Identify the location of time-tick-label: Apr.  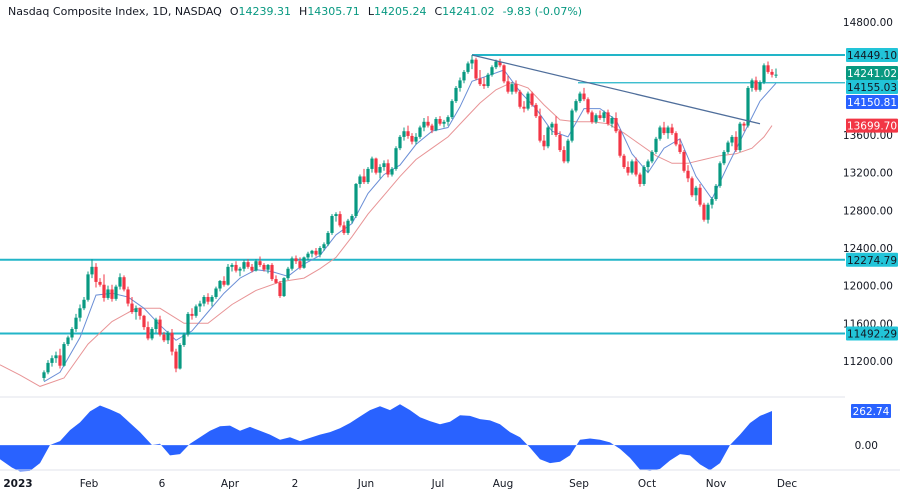
(230, 484).